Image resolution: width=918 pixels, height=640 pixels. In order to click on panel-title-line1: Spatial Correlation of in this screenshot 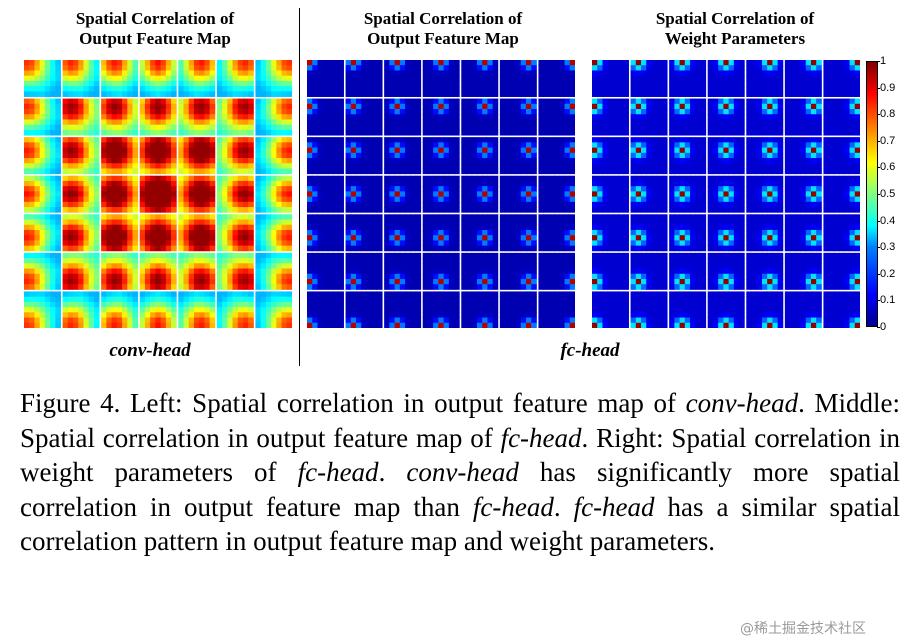, I will do `click(443, 18)`.